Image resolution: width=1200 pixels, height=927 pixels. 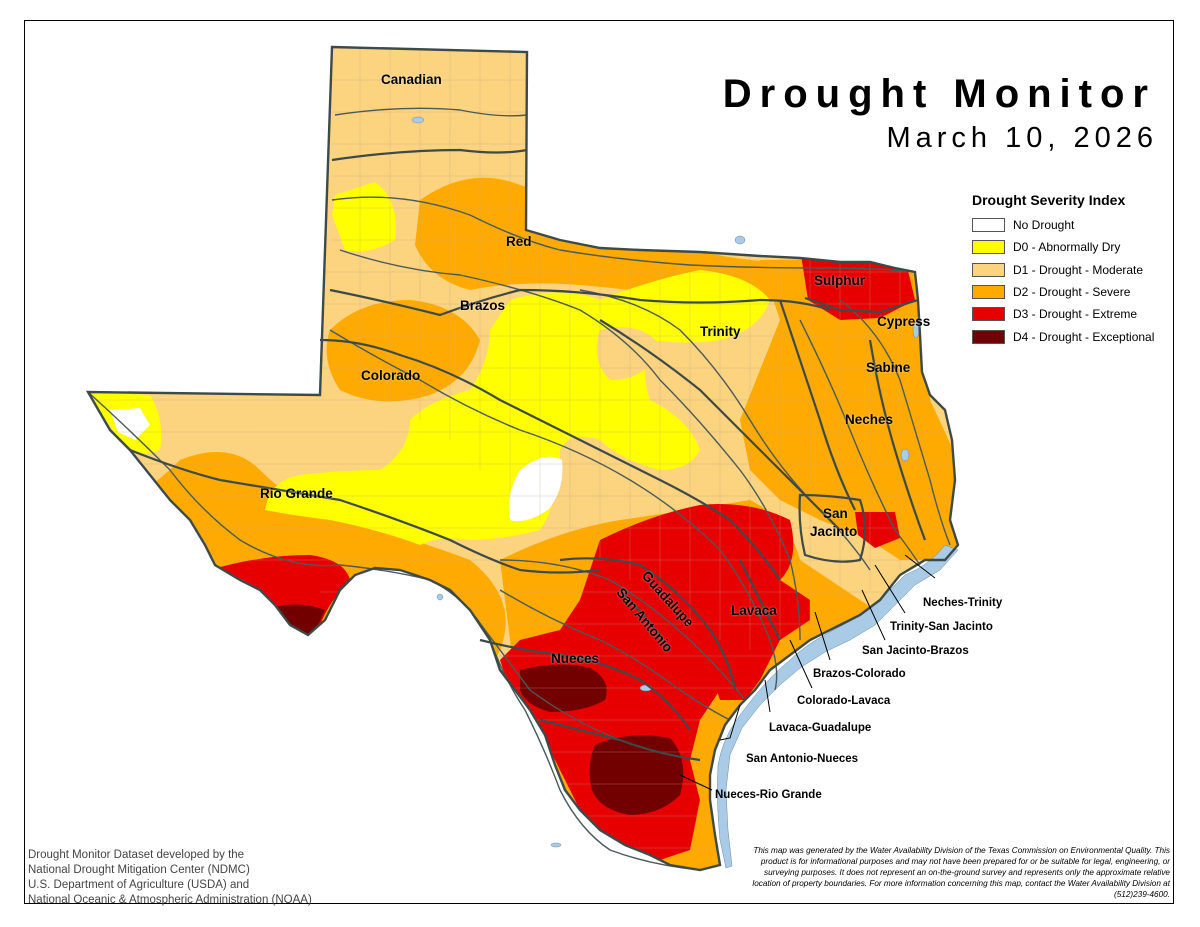 I want to click on basin-label-neches: Neches, so click(x=869, y=419).